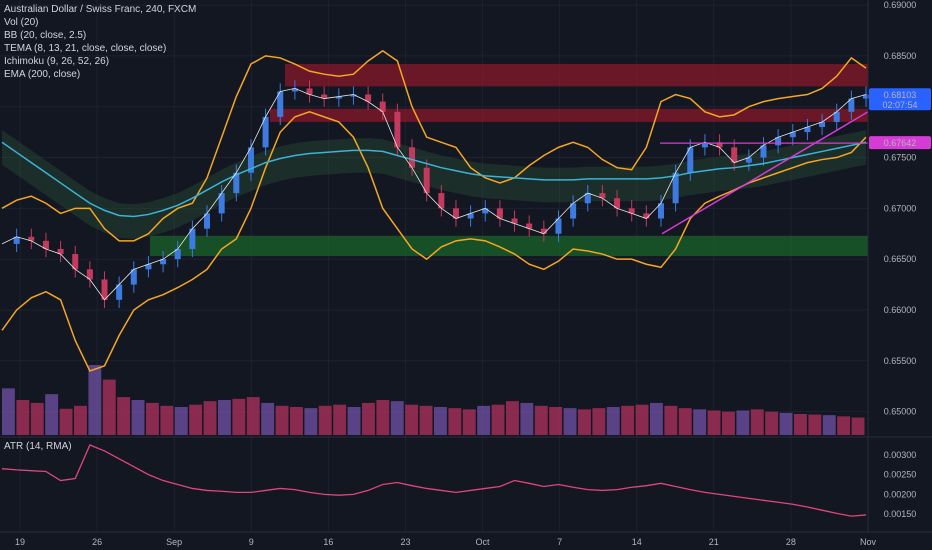 The image size is (932, 550). I want to click on zone-resistance-upper, so click(576, 75).